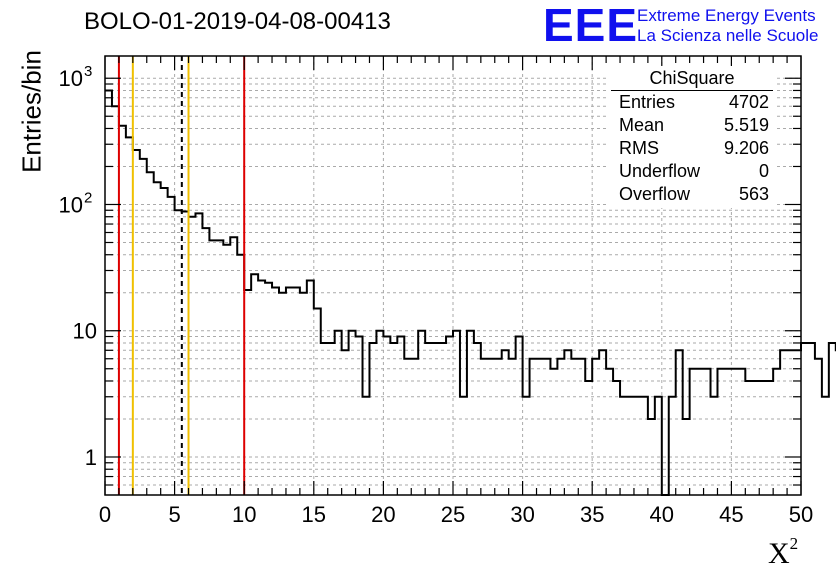 The width and height of the screenshot is (836, 572). Describe the element at coordinates (655, 194) in the screenshot. I see `stats-label: Overflow` at that location.